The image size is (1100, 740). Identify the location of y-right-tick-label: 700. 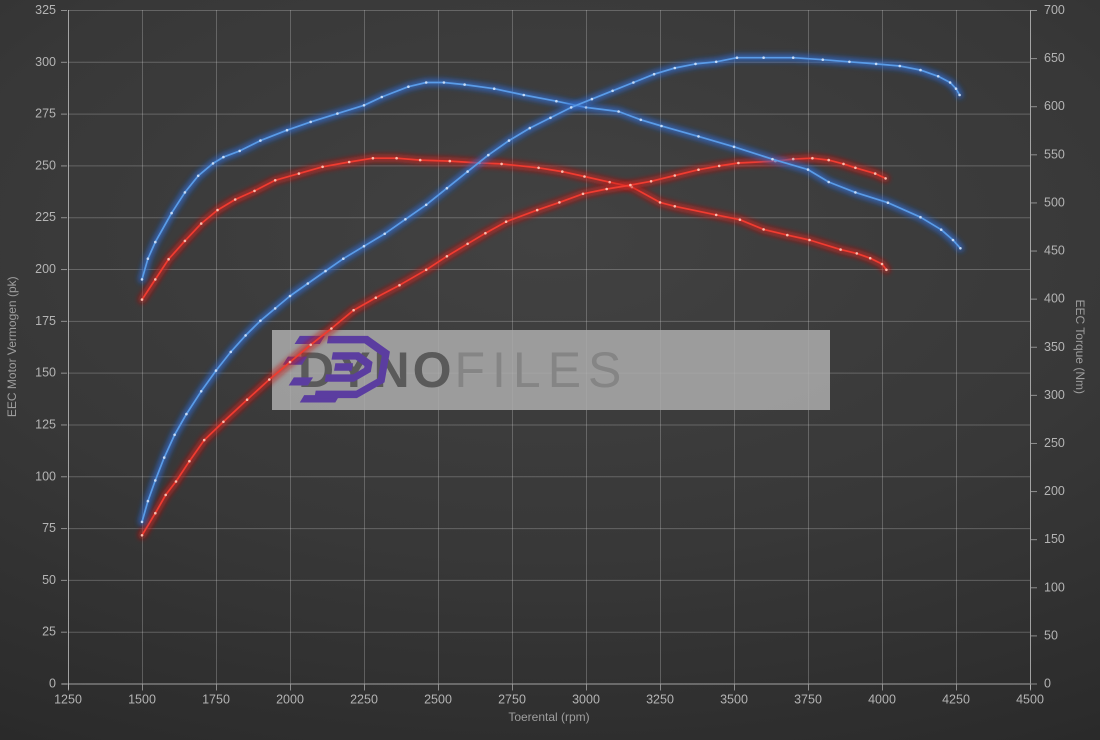
(1054, 10).